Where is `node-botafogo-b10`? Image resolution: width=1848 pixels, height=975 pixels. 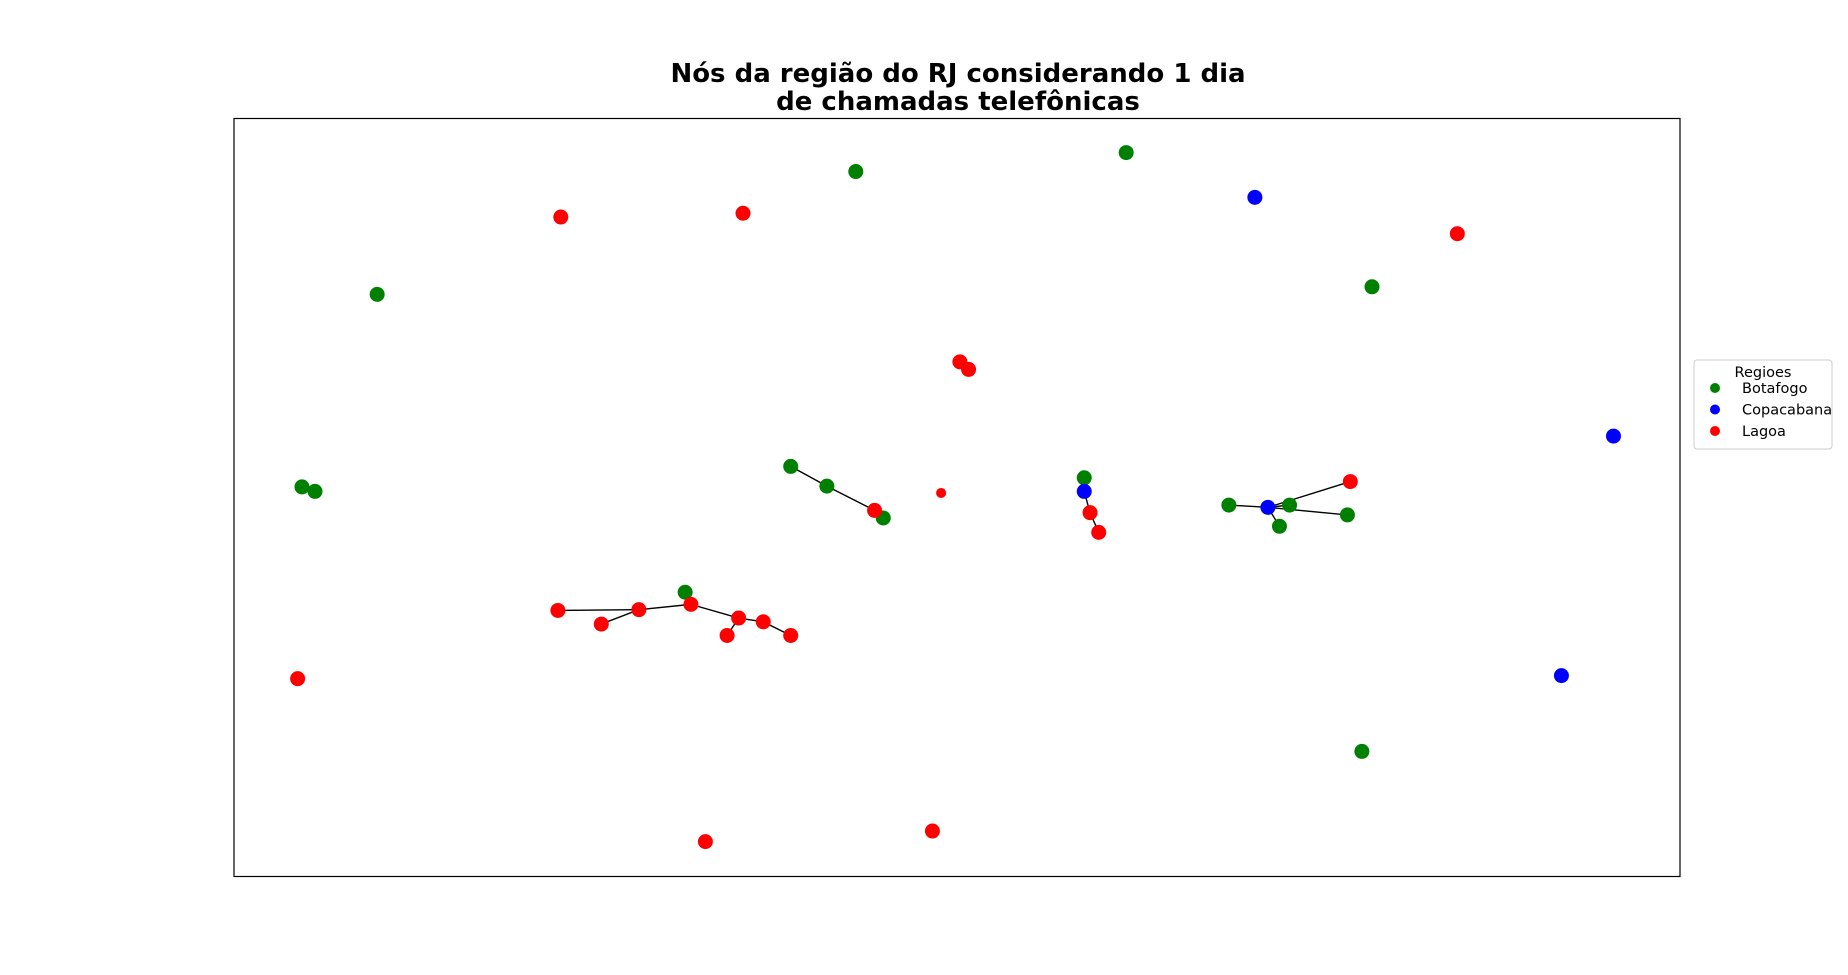
node-botafogo-b10 is located at coordinates (1084, 478).